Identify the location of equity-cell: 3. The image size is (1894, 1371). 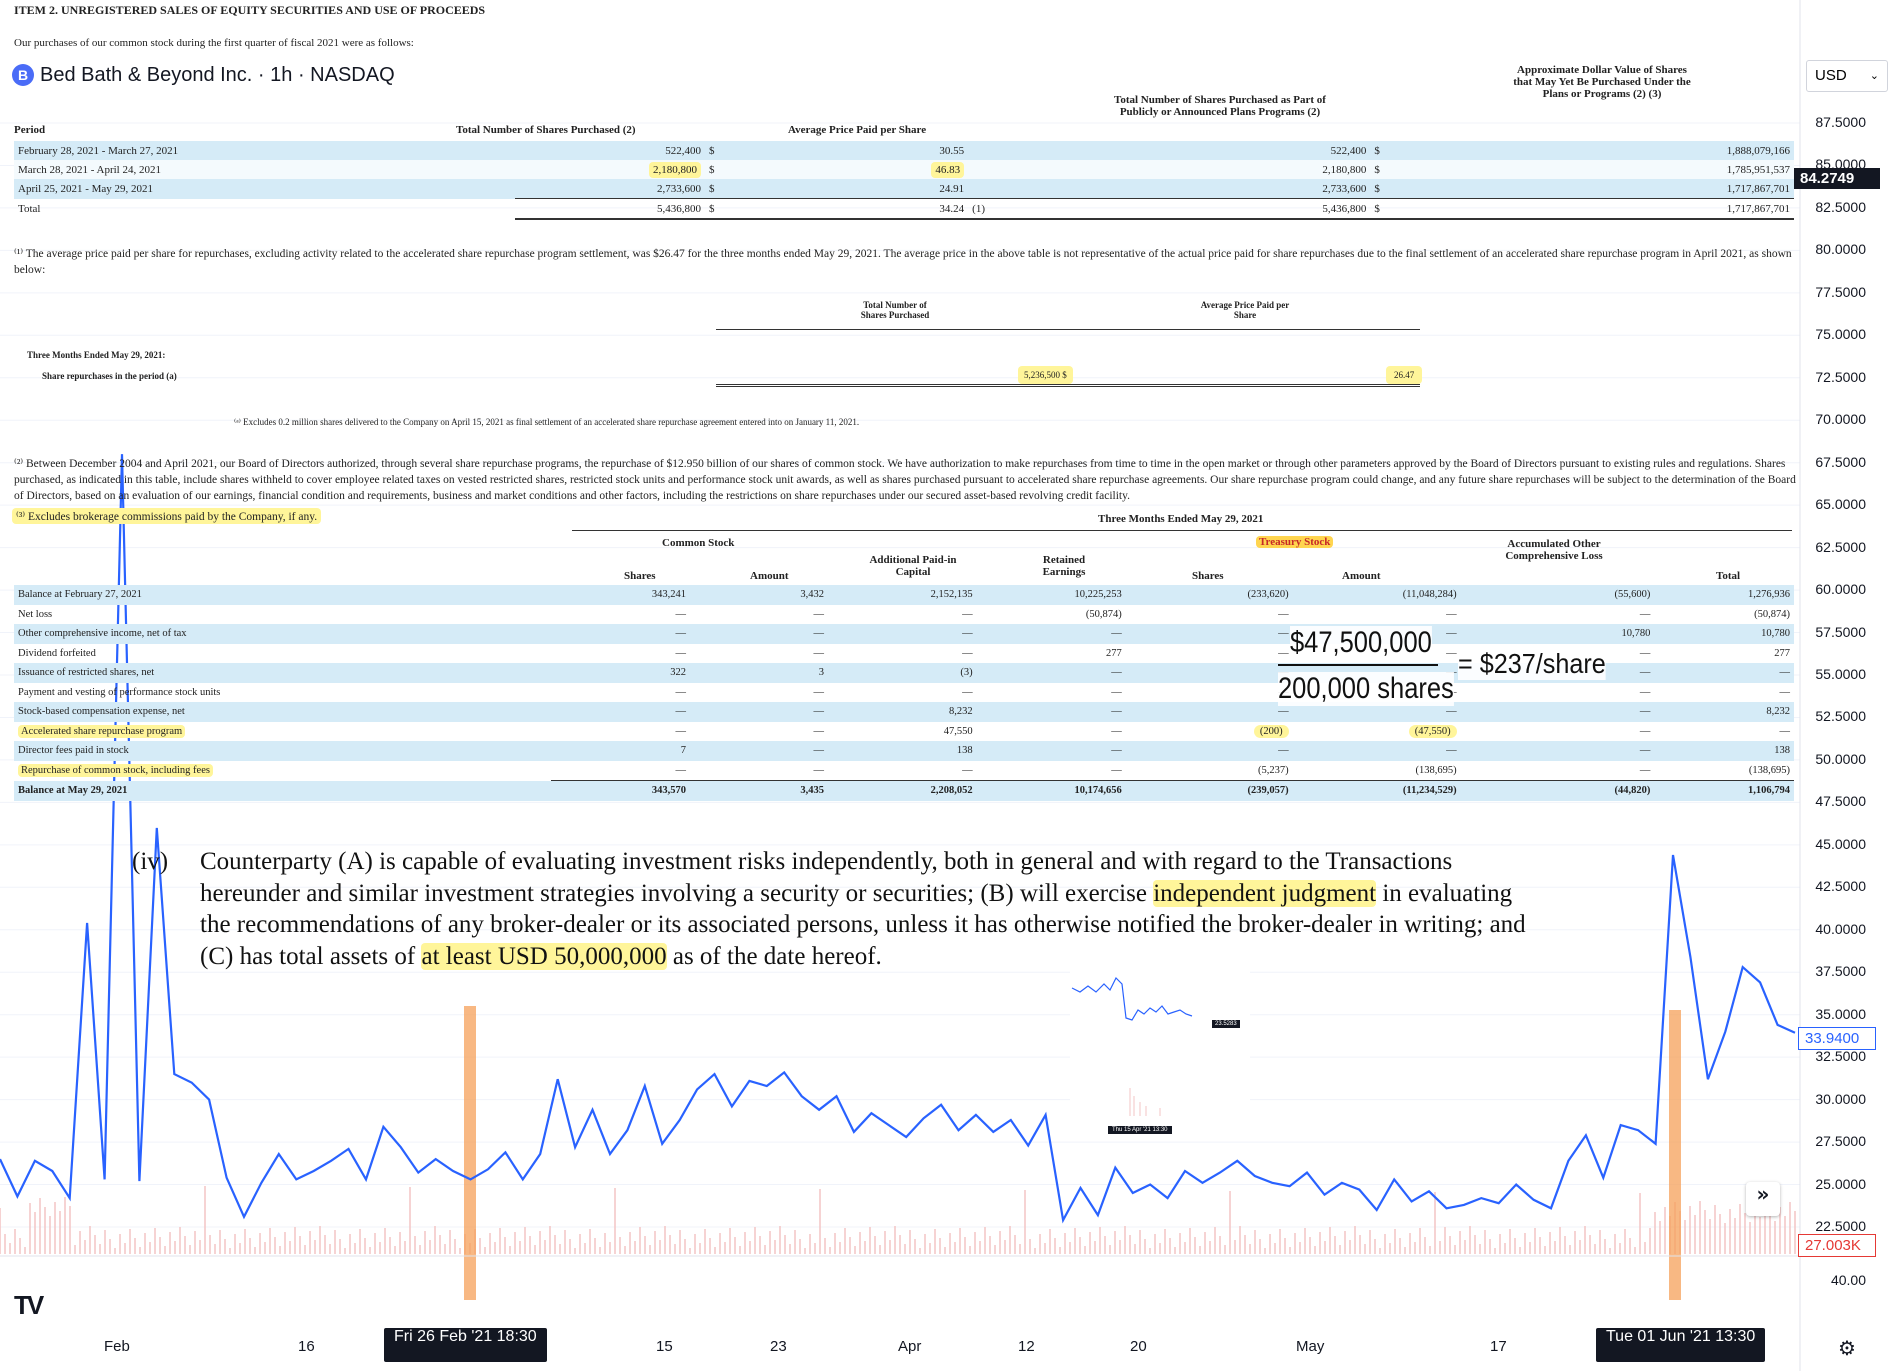
(821, 673).